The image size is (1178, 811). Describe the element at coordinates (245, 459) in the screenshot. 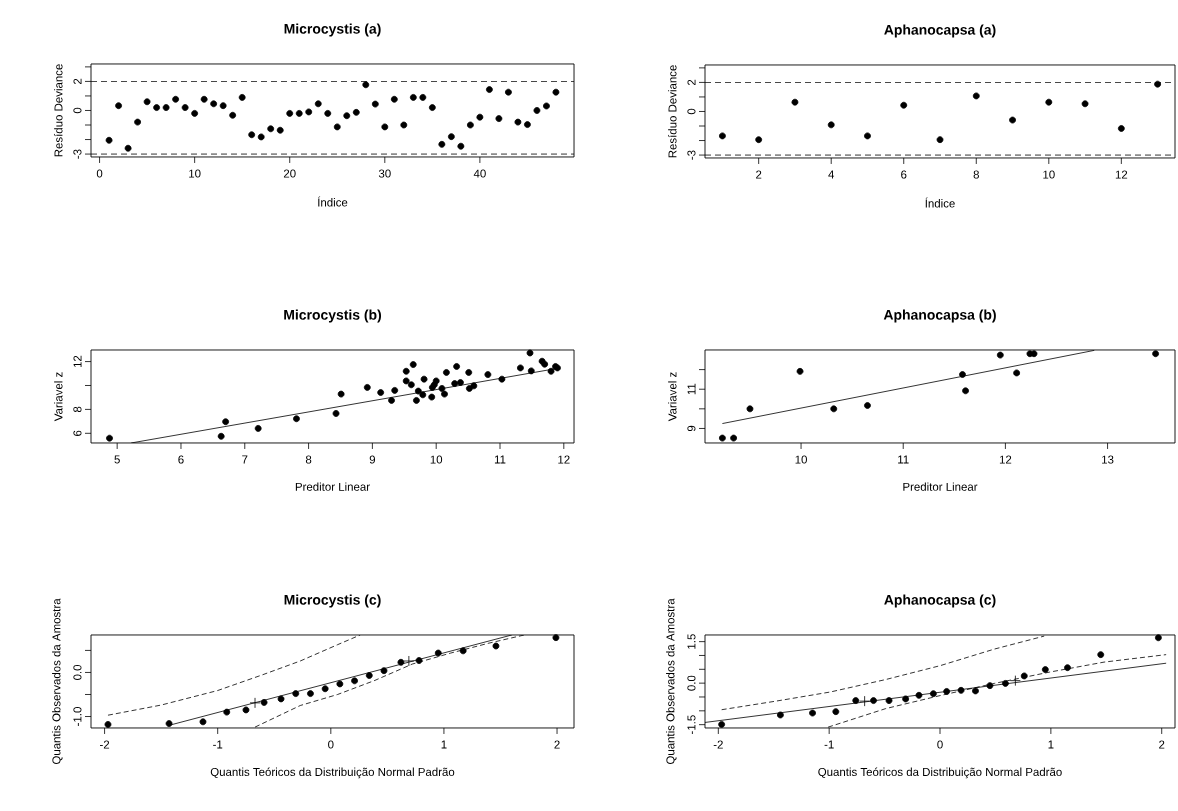

I see `x-tick-label: 7` at that location.